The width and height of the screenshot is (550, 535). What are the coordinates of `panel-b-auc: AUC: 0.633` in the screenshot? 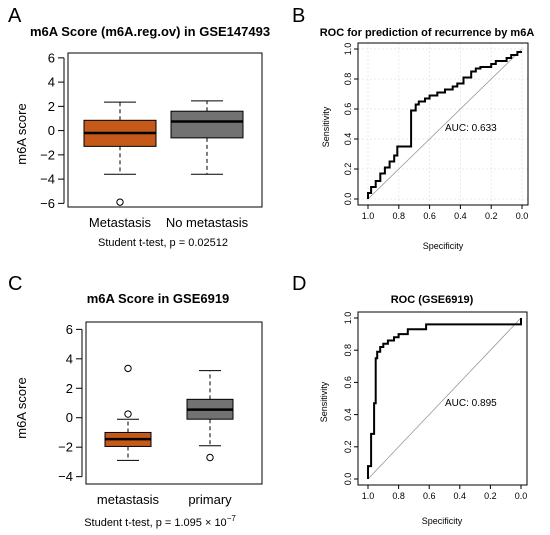 It's located at (471, 128).